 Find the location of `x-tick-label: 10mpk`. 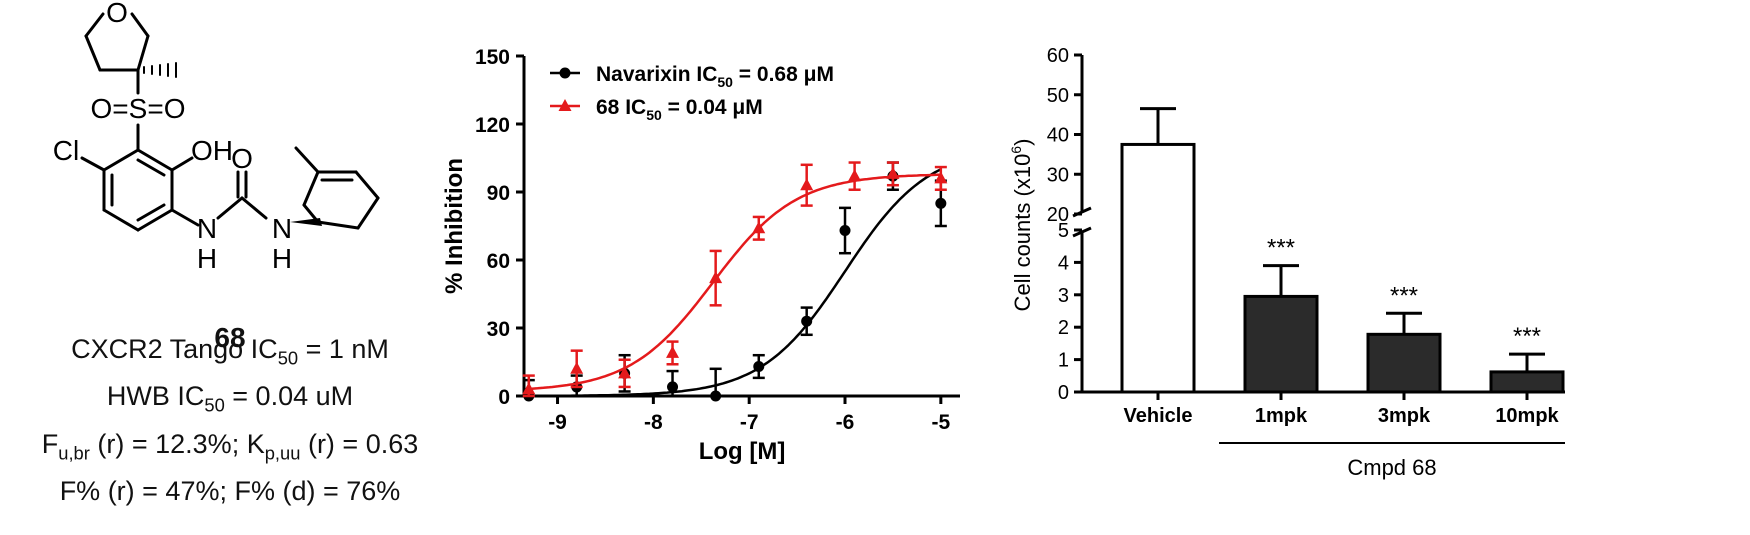

x-tick-label: 10mpk is located at coordinates (1527, 416).